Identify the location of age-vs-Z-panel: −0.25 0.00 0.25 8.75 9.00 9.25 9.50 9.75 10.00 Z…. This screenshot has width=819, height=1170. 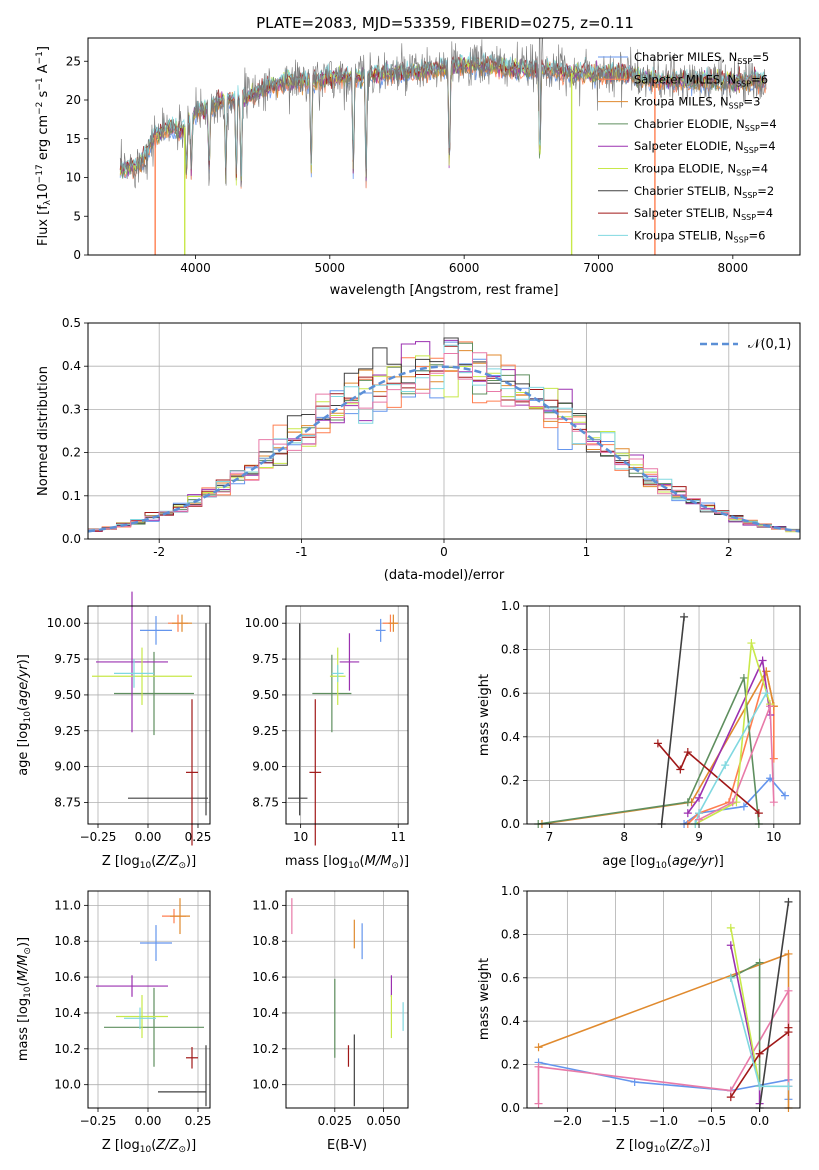
(114, 731).